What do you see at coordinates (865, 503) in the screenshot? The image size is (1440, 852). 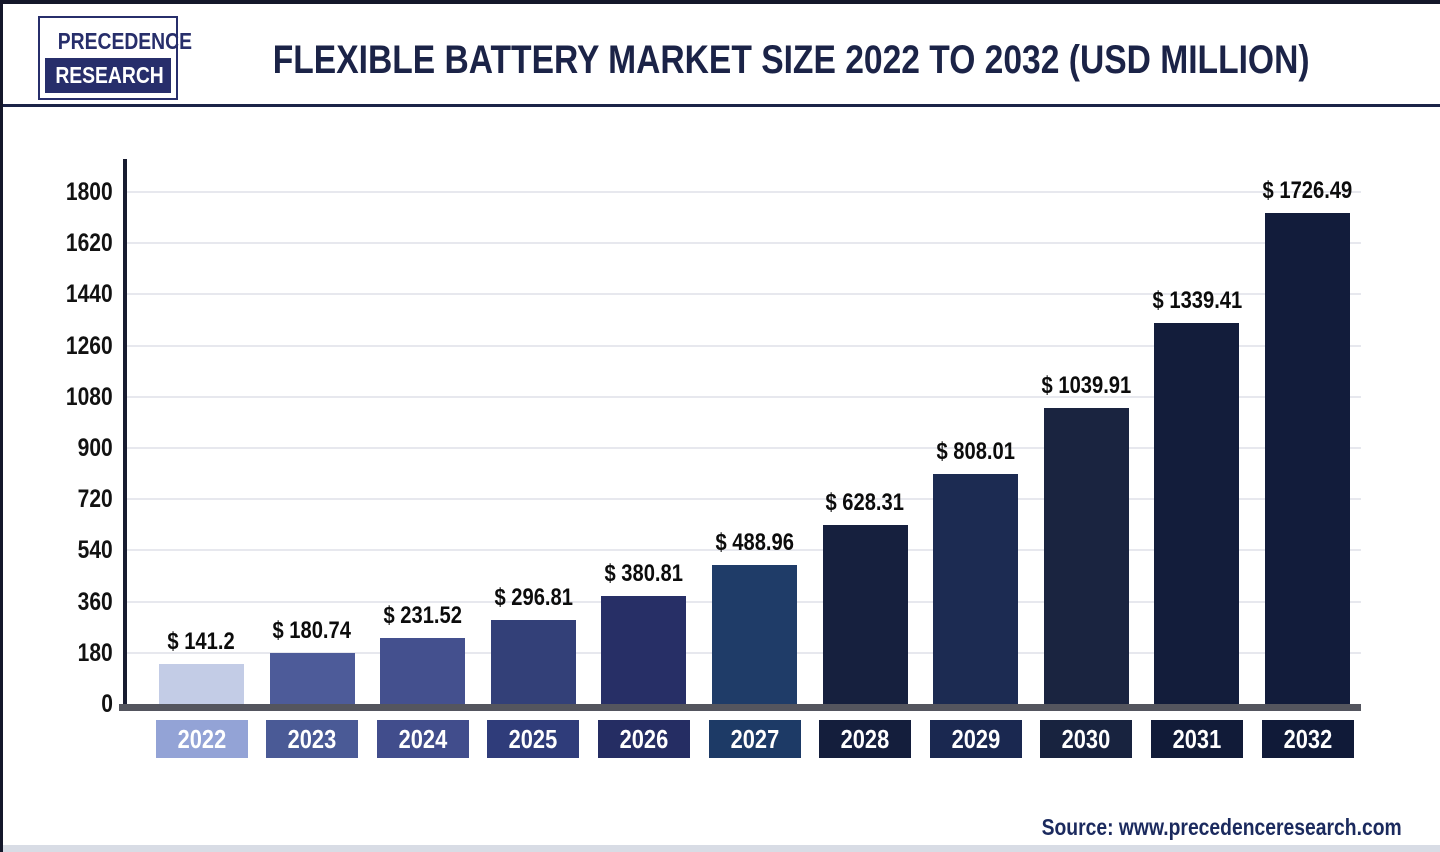 I see `bar-value-2028: $ 628.31` at bounding box center [865, 503].